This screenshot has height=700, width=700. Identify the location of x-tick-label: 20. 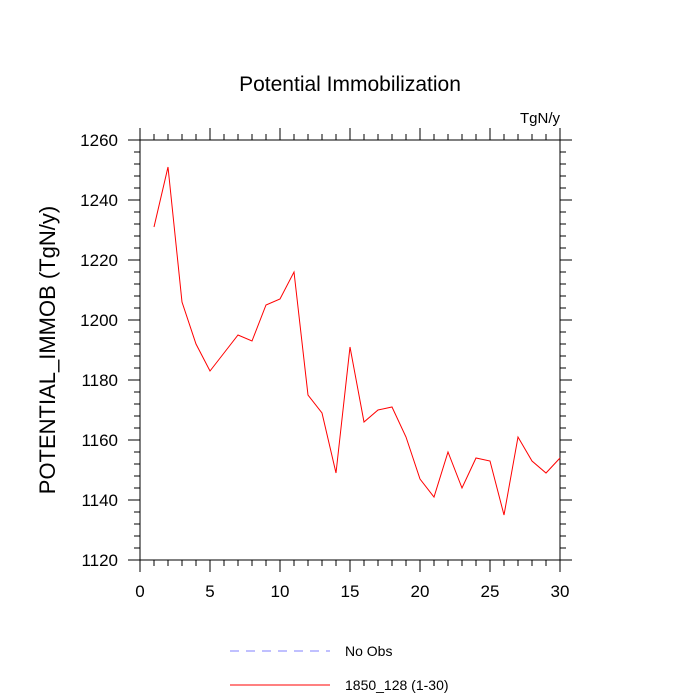
(420, 591).